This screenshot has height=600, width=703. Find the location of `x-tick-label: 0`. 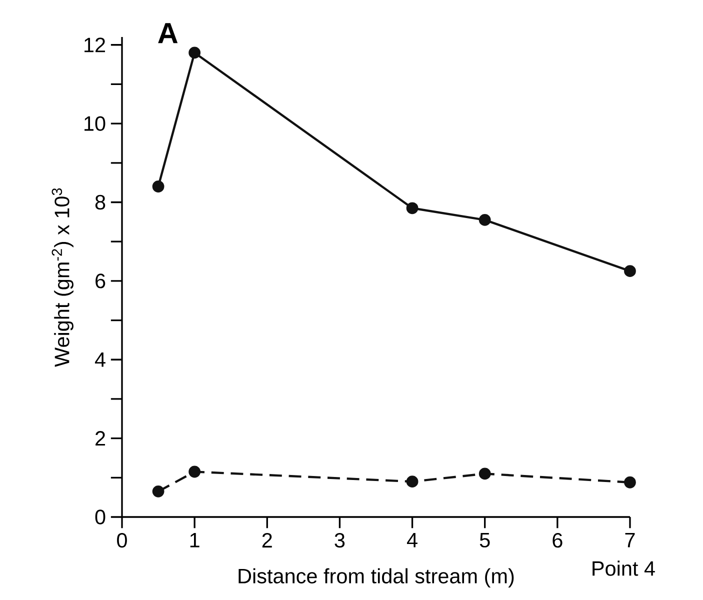

x-tick-label: 0 is located at coordinates (122, 540).